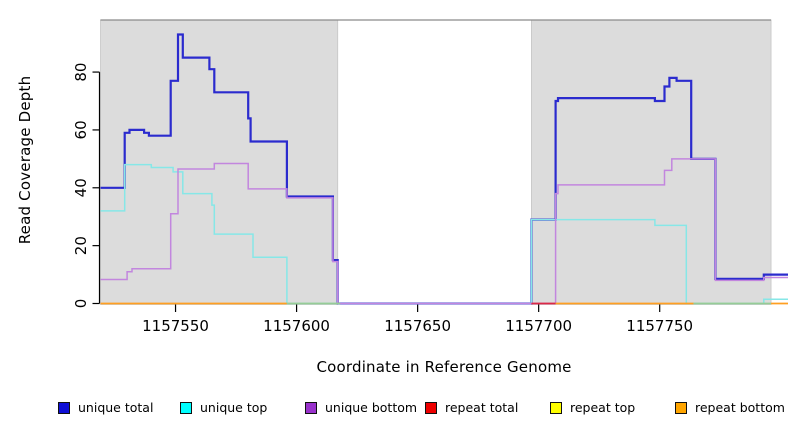 The width and height of the screenshot is (792, 432). I want to click on legend-swatch-repeat-total, so click(431, 407).